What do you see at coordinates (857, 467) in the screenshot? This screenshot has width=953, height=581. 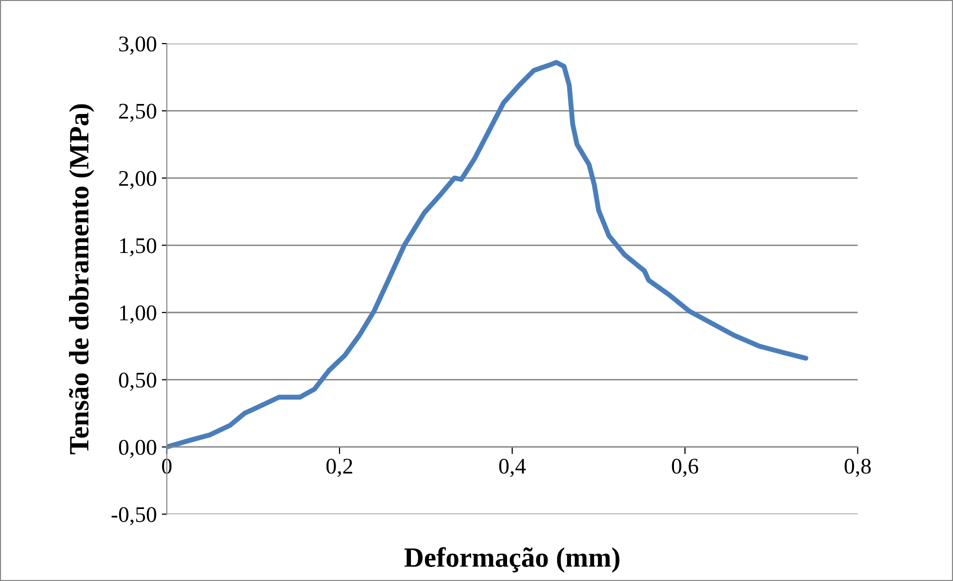 I see `x-tick-label: 0,8` at bounding box center [857, 467].